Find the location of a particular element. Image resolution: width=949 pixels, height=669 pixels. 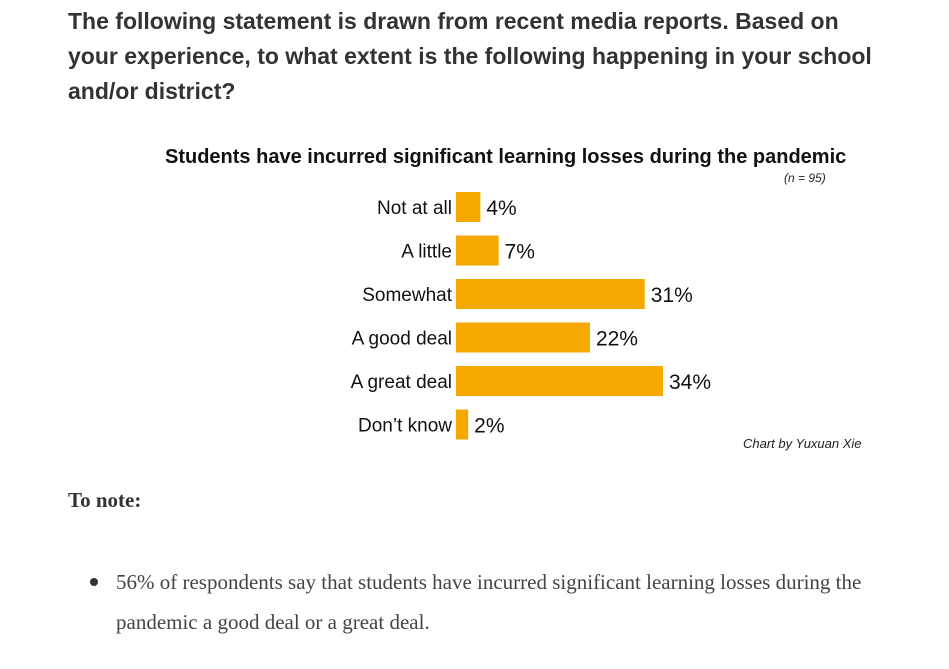

value-label-not-at-all: 4% is located at coordinates (501, 208).